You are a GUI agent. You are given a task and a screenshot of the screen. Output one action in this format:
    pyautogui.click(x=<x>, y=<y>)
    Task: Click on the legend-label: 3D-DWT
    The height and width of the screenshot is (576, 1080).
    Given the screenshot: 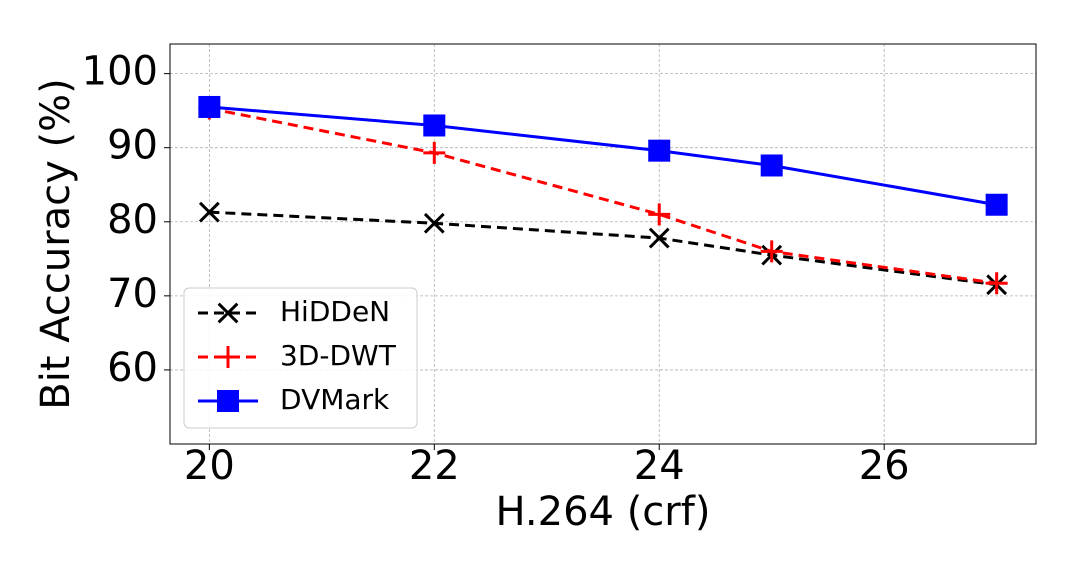 What is the action you would take?
    pyautogui.click(x=338, y=355)
    